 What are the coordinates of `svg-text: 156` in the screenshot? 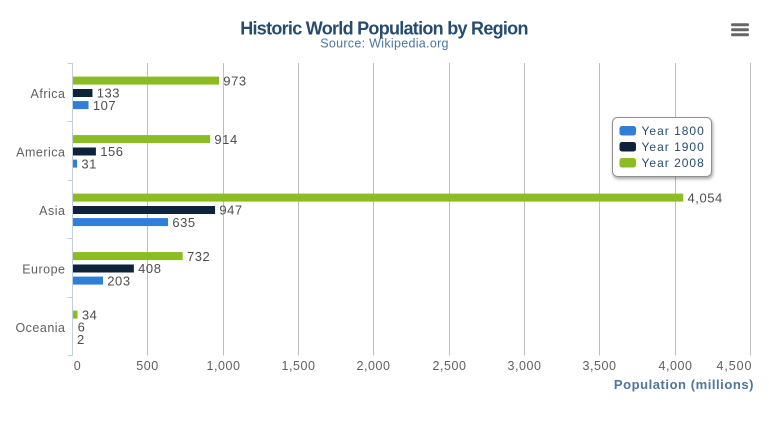 It's located at (111, 151).